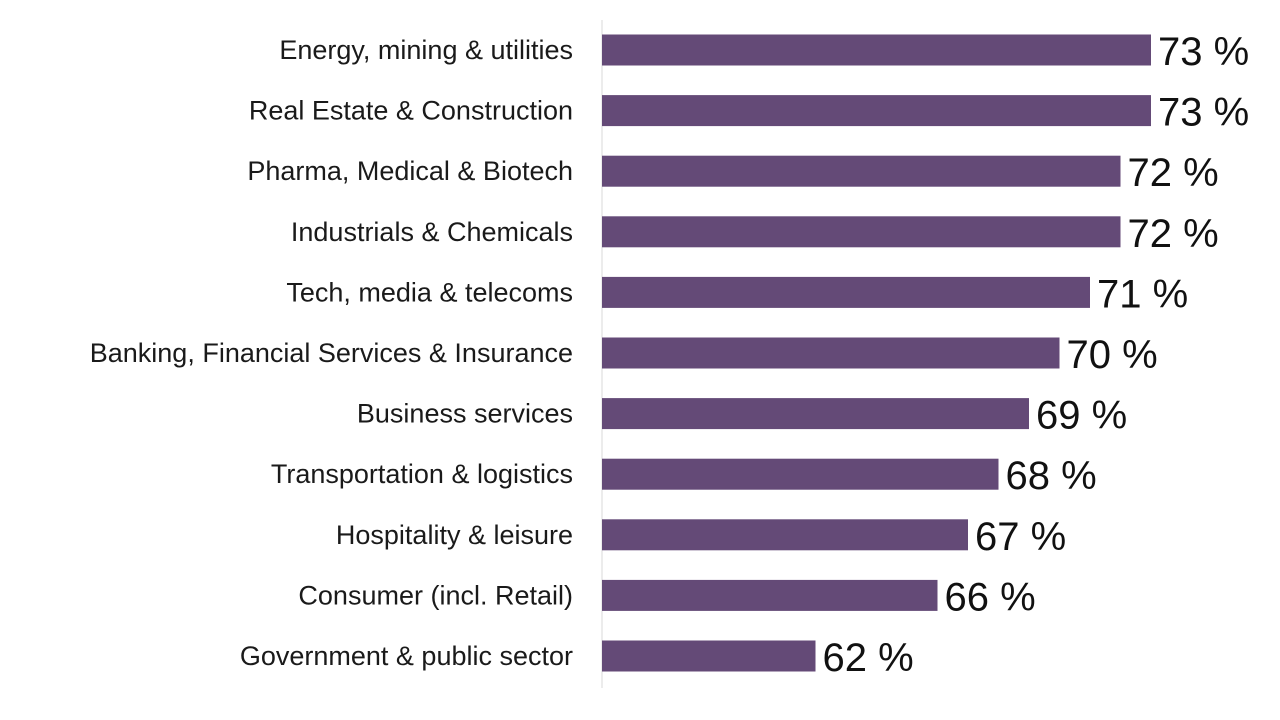 This screenshot has height=720, width=1280. I want to click on category-label: Pharma, Medical & Biotech, so click(410, 171).